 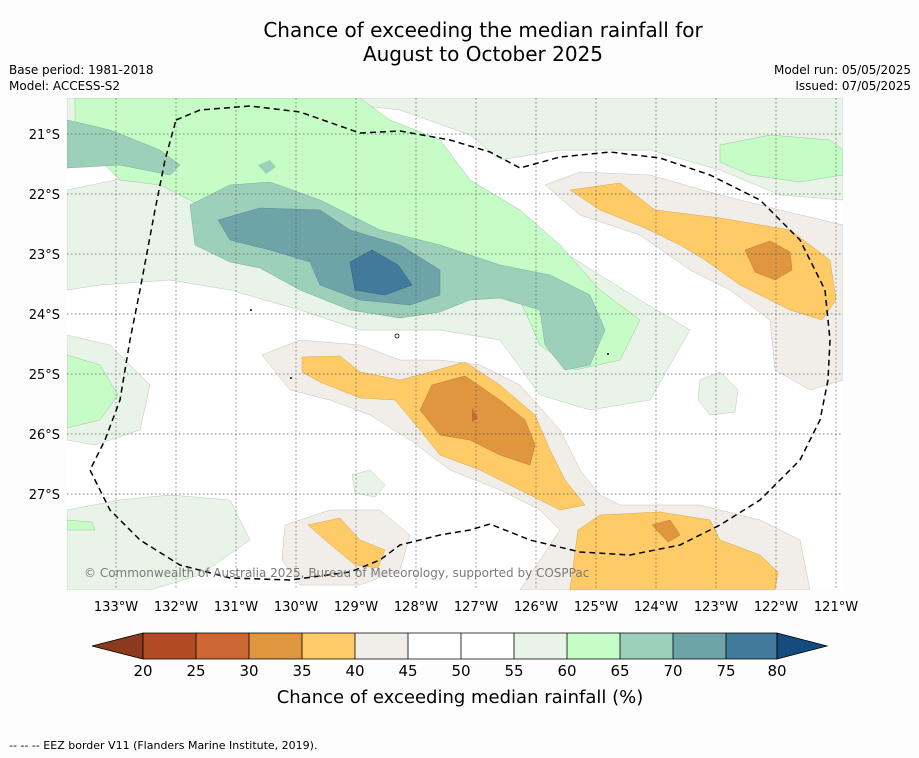 I want to click on colorbar-ticks: 20 25 30 35 40 45 50 55 60 65 70 75 80, so click(x=459, y=671).